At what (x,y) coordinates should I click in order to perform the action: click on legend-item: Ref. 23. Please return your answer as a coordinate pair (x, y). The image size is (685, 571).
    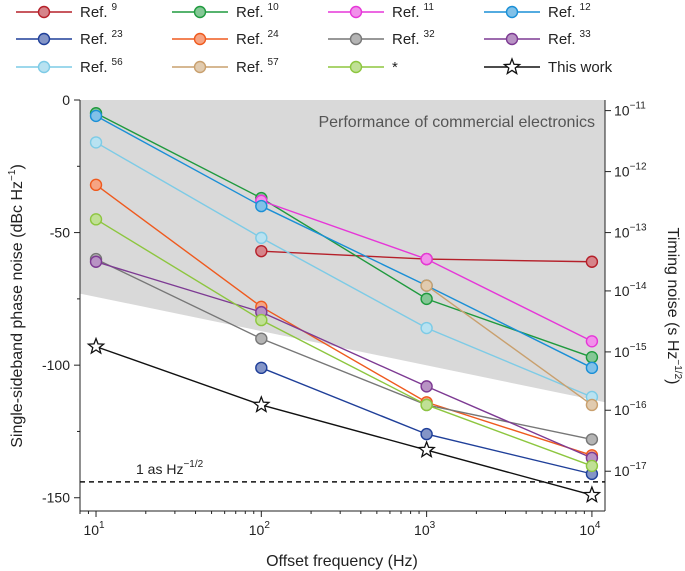
    Looking at the image, I should click on (69, 38).